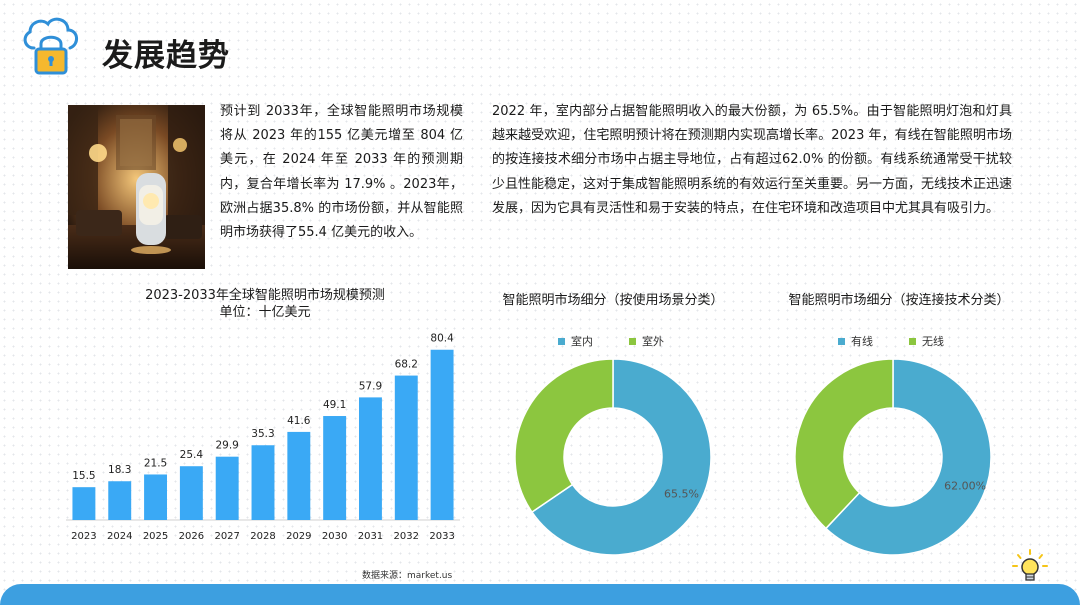  Describe the element at coordinates (262, 434) in the screenshot. I see `bar-value-label: 35.3` at that location.